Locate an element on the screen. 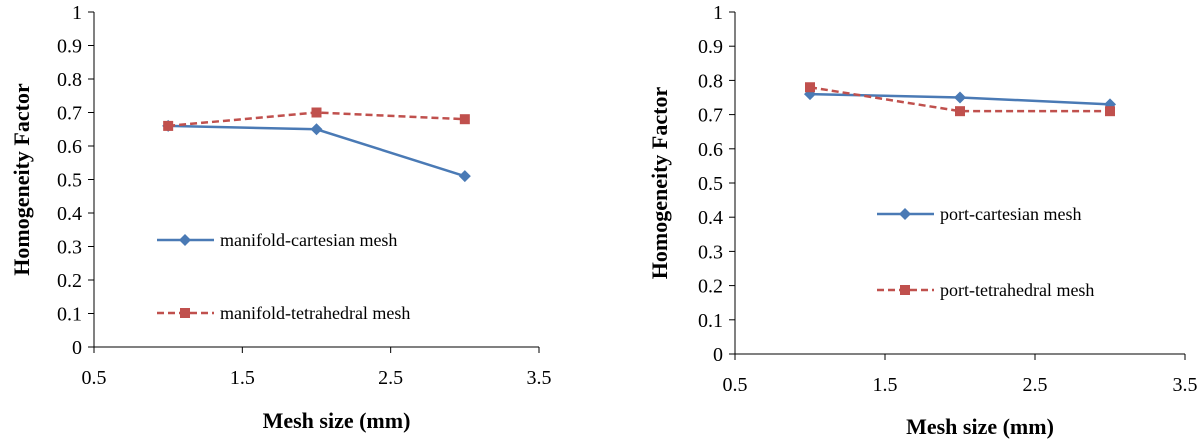  legend-entry: manifold-tetrahedral mesh is located at coordinates (283, 313).